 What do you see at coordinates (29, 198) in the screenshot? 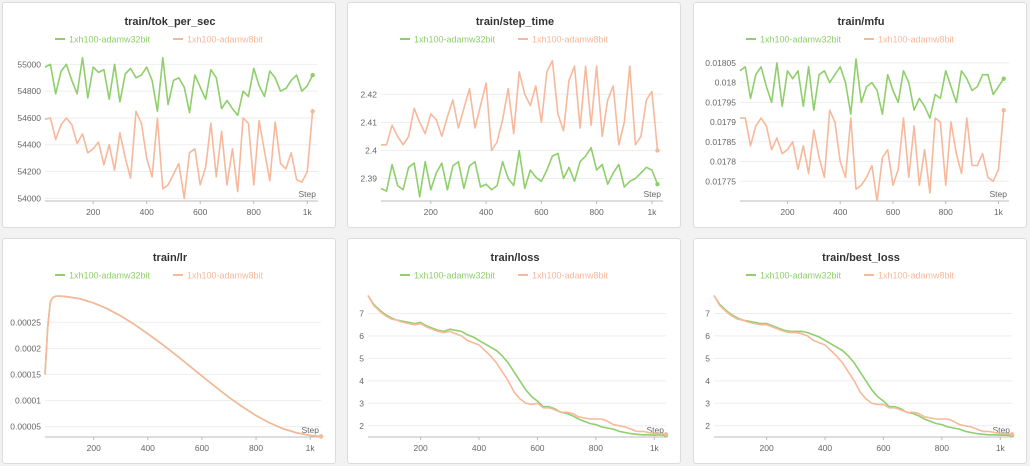
I see `y-tick-label: 54000` at bounding box center [29, 198].